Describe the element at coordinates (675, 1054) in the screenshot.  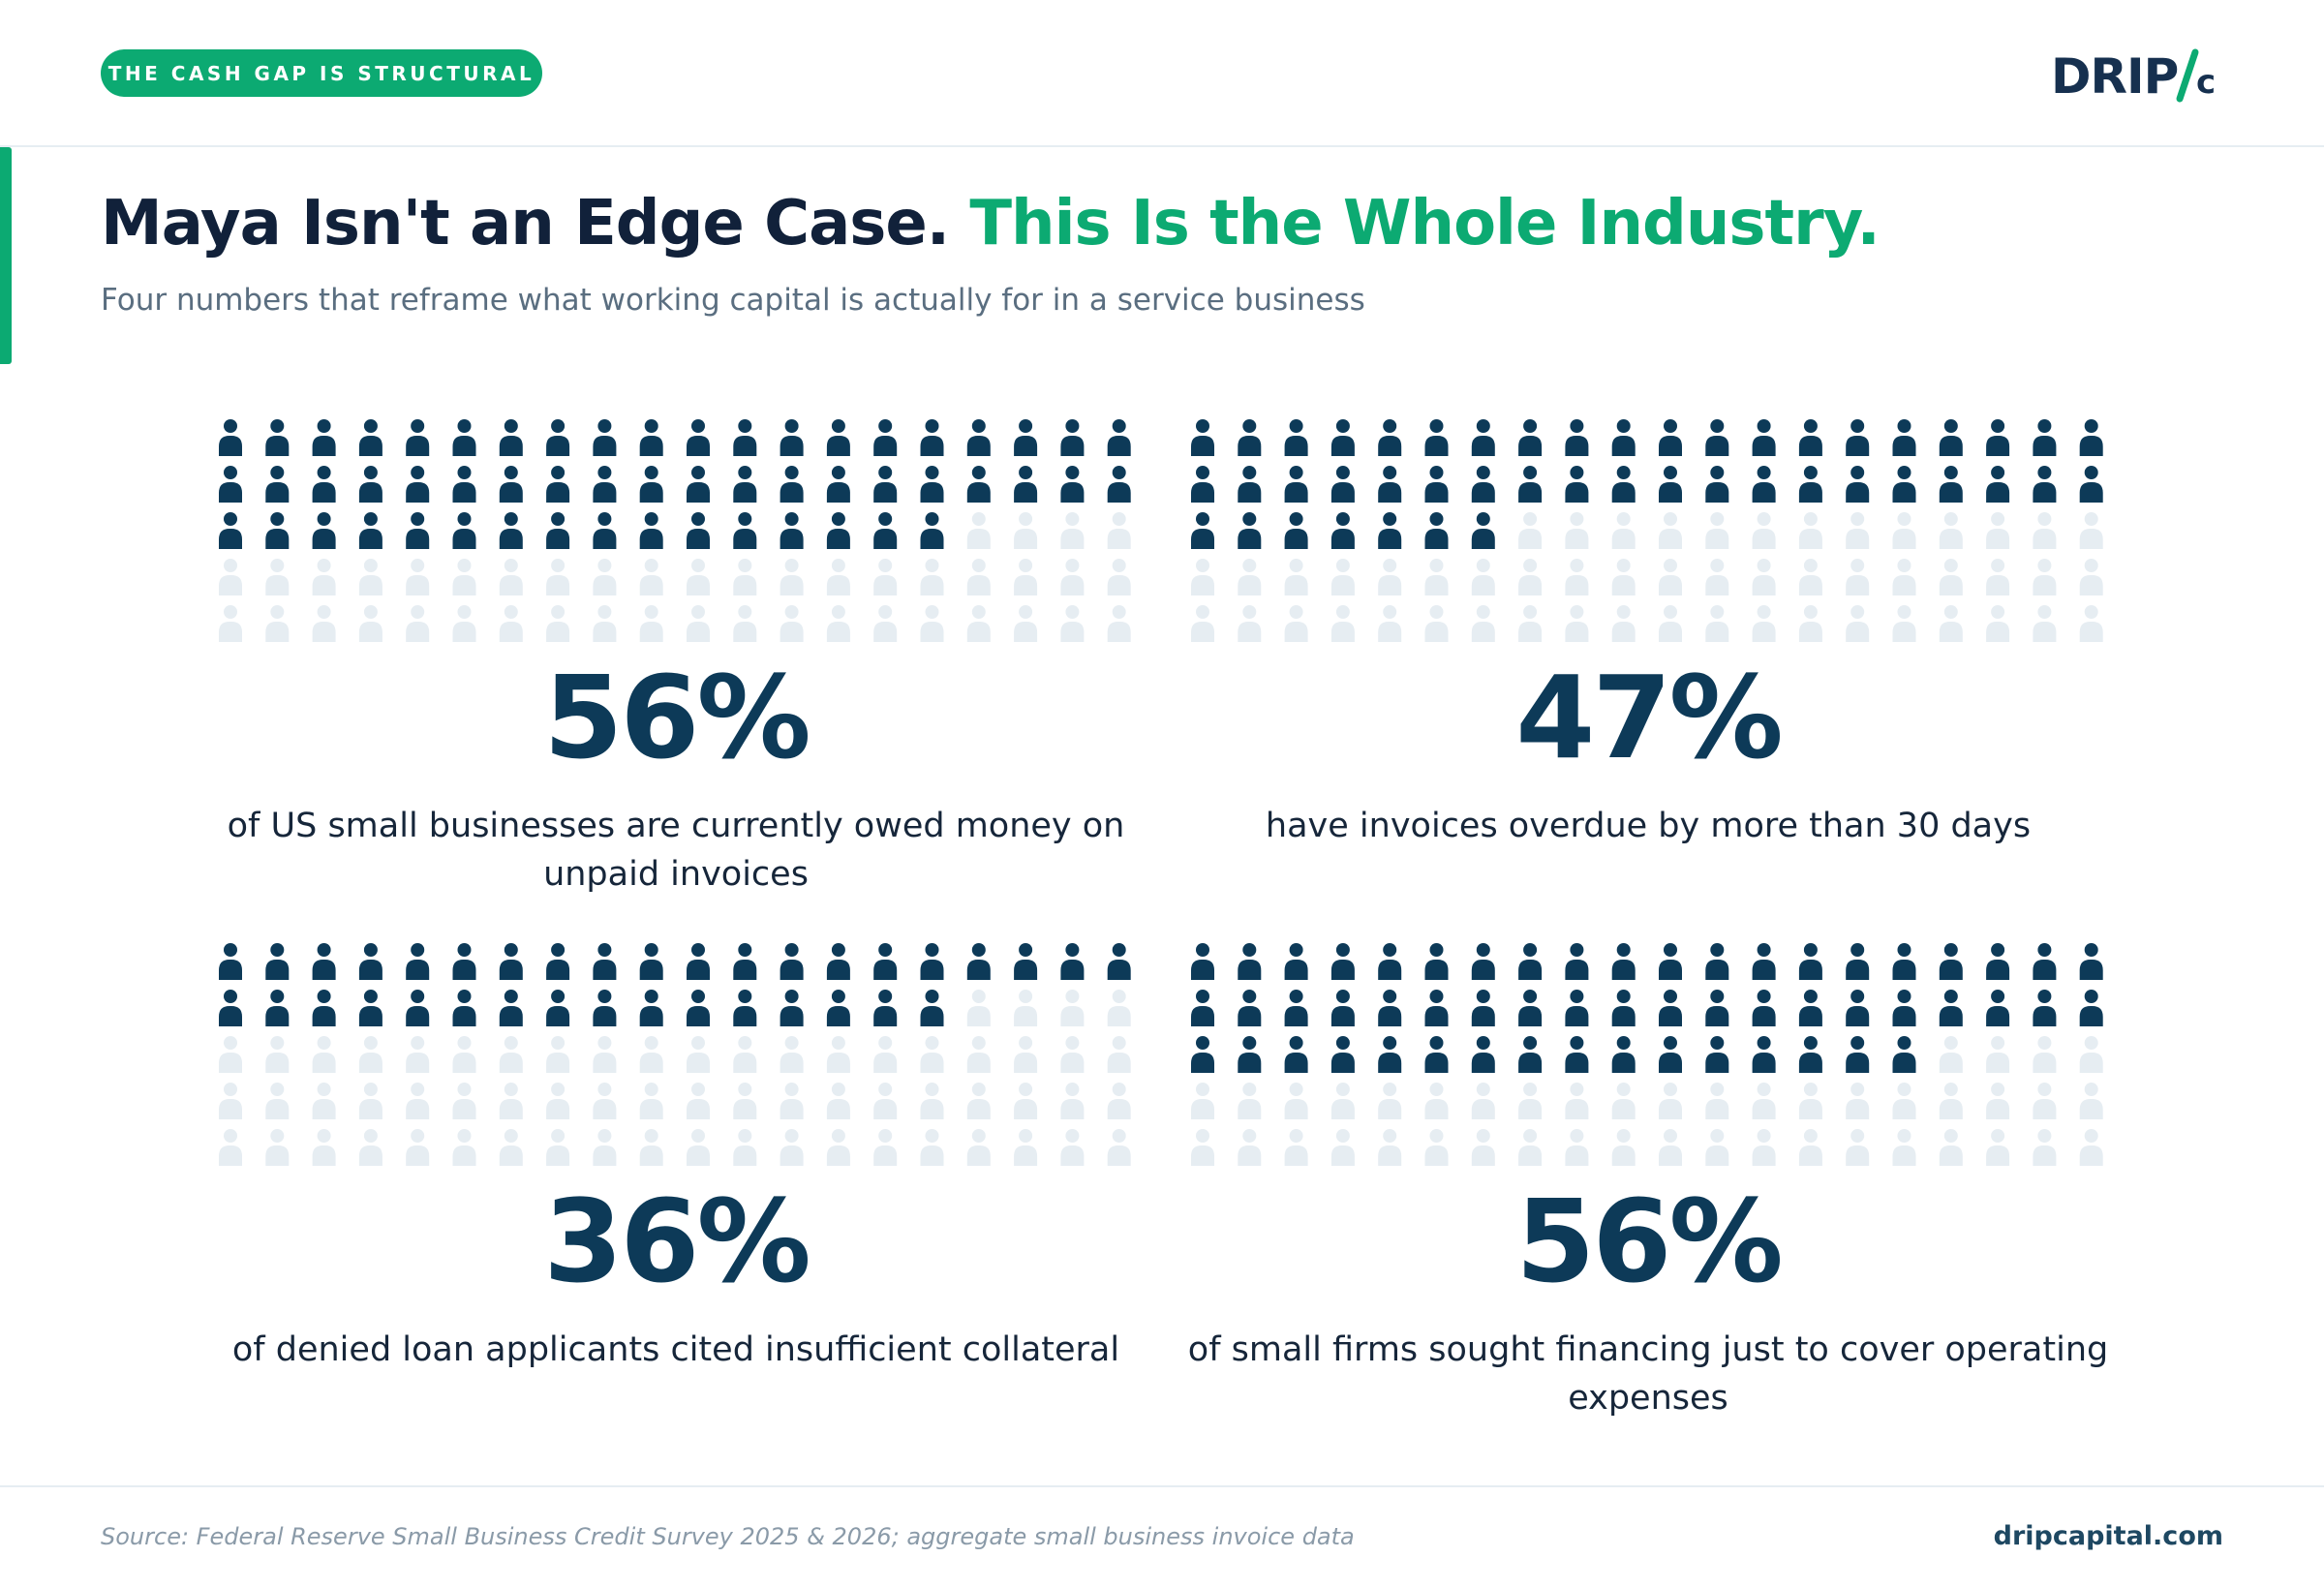
I see `person-icon-grid` at that location.